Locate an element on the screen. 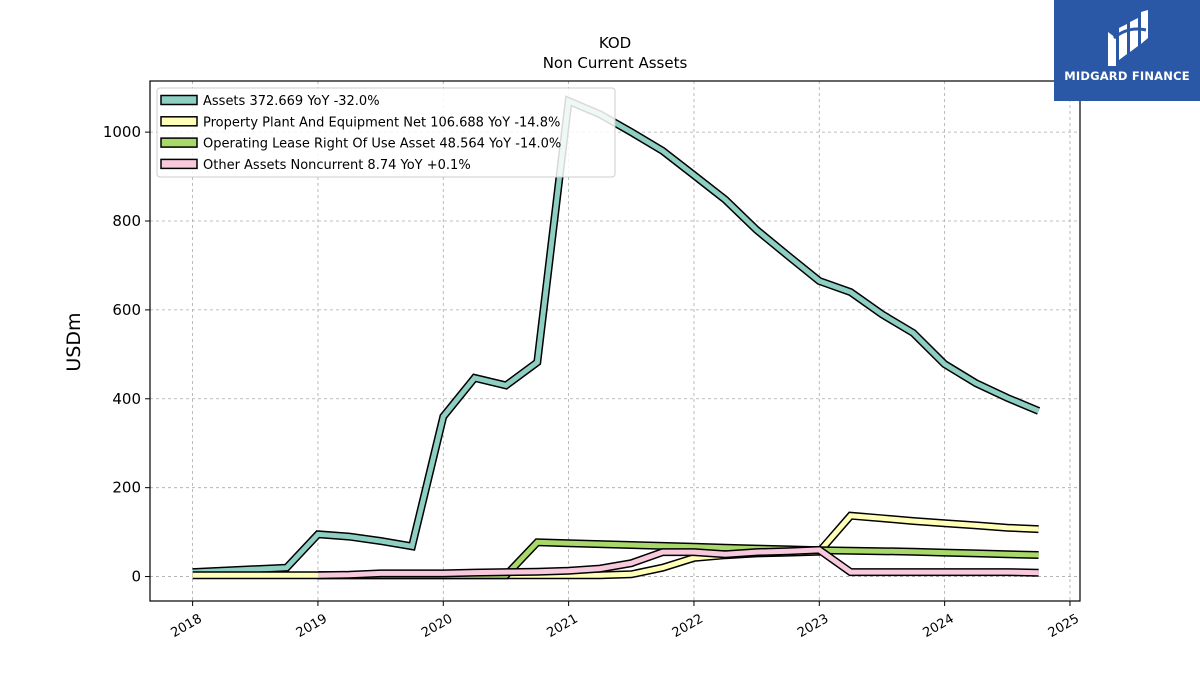 This screenshot has width=1200, height=675. y-tick-label: 1000 is located at coordinates (122, 132).